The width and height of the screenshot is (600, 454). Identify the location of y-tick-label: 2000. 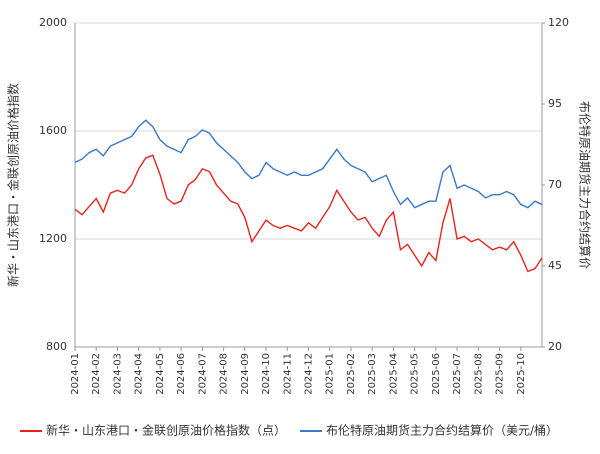
(53, 22).